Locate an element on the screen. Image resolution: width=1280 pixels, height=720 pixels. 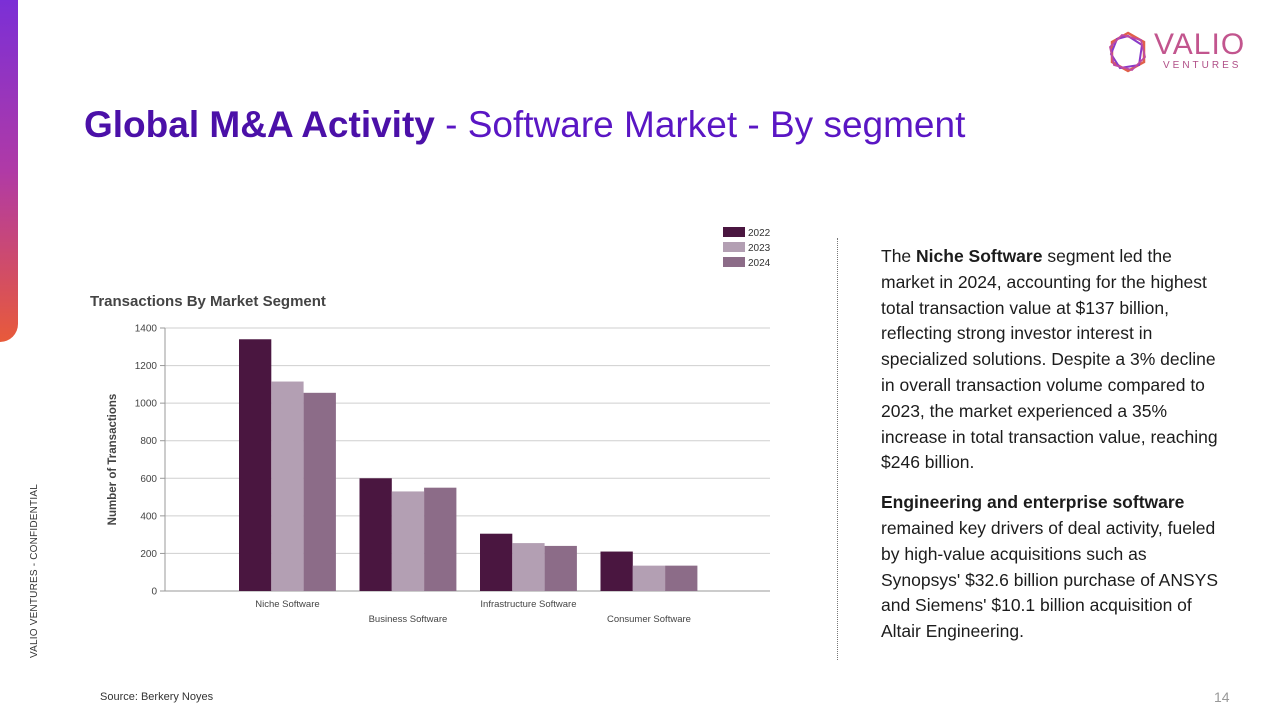
confidential-label: VALIO VENTURES - CONFIDENTIAL is located at coordinates (34, 571).